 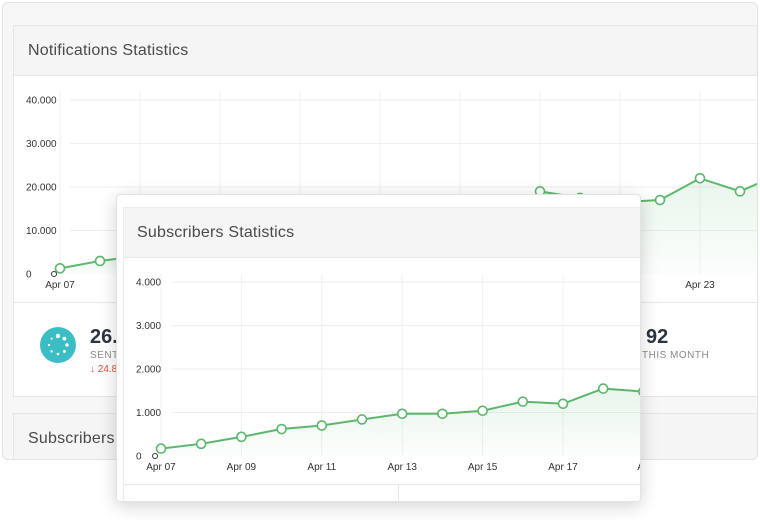 What do you see at coordinates (216, 232) in the screenshot?
I see `subscribers-card-title: Subscribers Statistics` at bounding box center [216, 232].